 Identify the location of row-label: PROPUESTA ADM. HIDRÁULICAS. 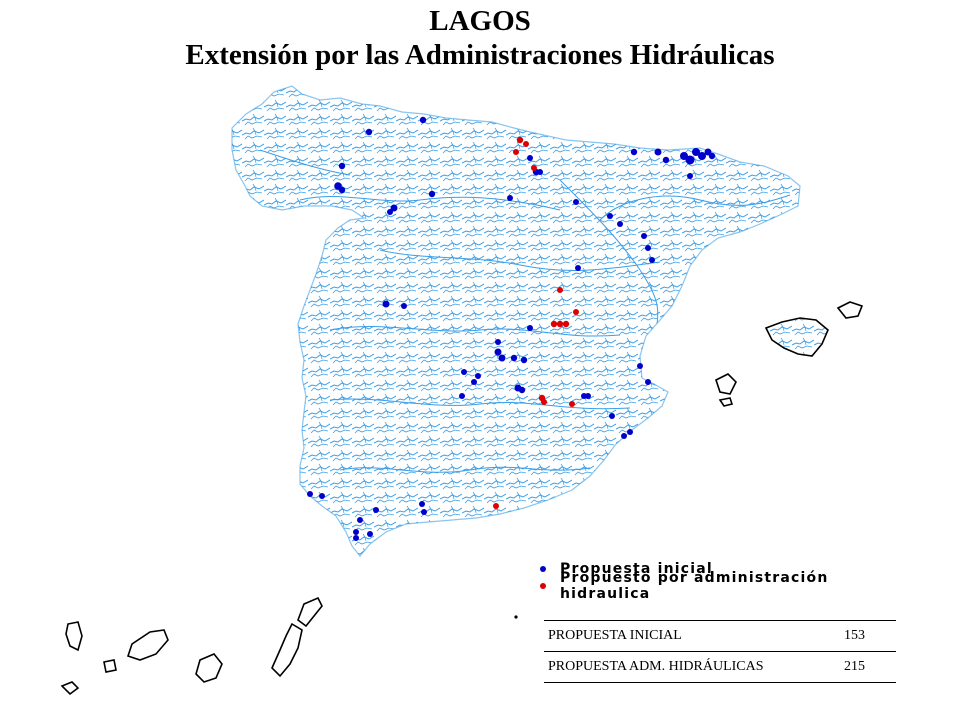
(692, 667).